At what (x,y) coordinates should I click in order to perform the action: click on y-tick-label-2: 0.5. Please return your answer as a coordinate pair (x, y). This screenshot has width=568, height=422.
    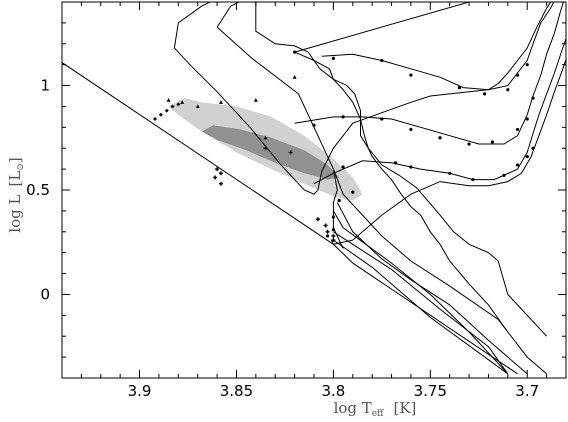
    Looking at the image, I should click on (38, 190).